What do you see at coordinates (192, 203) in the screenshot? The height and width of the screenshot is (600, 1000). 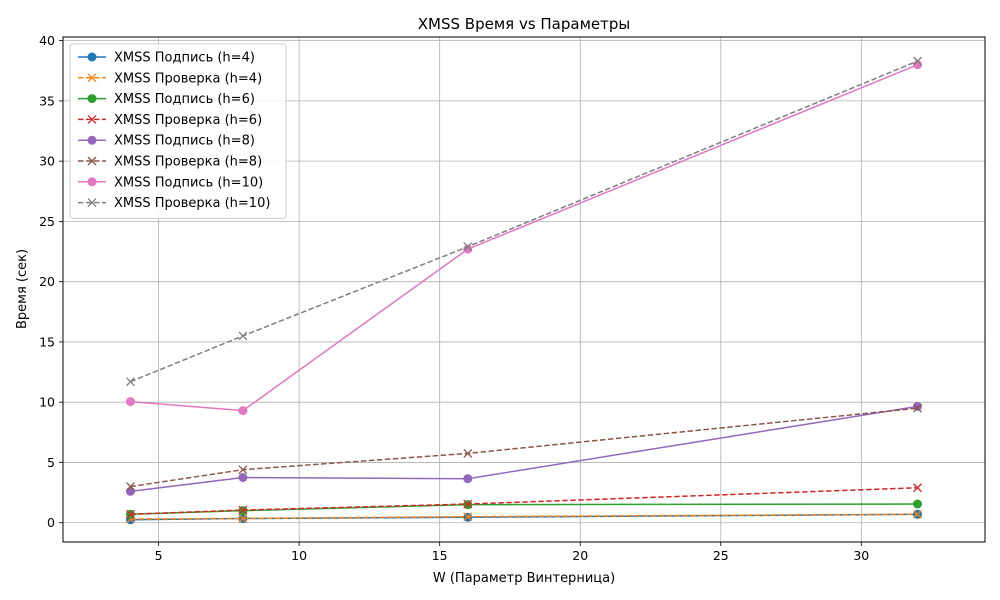 I see `legend-label: XMSS Проверка (h=10)` at bounding box center [192, 203].